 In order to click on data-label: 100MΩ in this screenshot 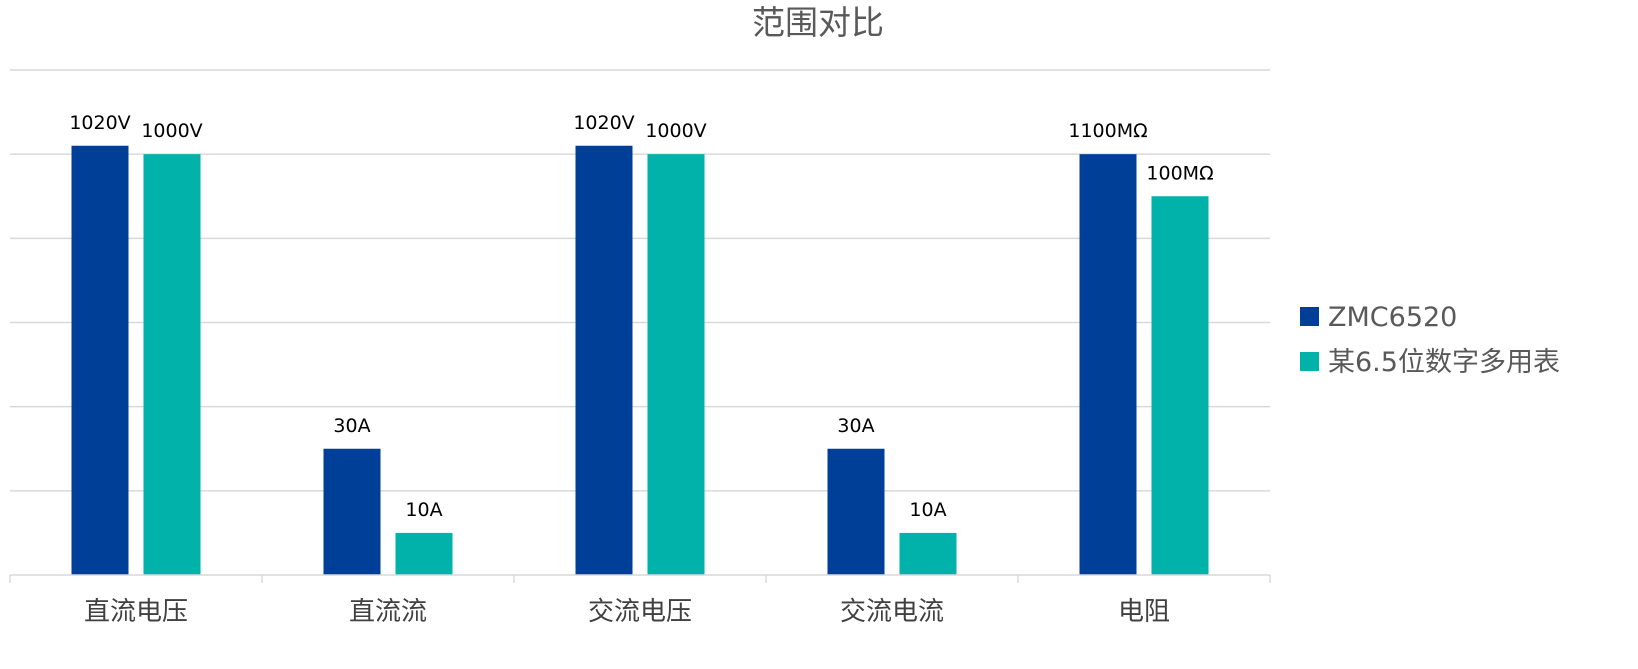, I will do `click(1179, 173)`.